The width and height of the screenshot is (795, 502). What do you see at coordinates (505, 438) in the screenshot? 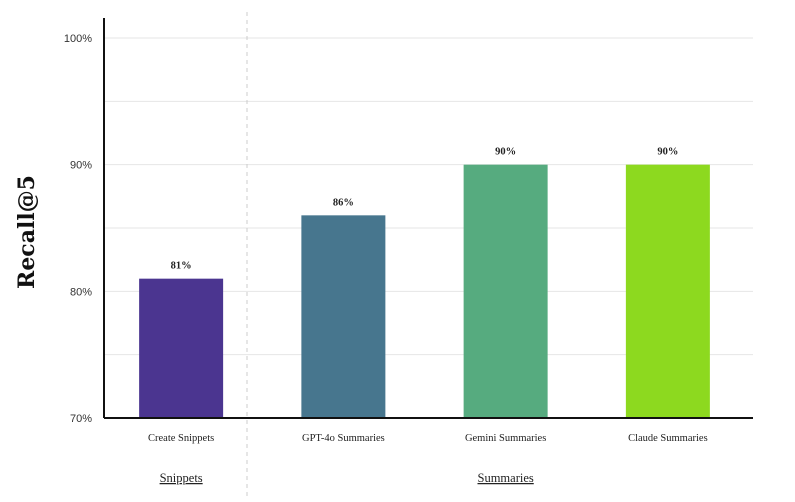
I see `category-label: Gemini Summaries` at bounding box center [505, 438].